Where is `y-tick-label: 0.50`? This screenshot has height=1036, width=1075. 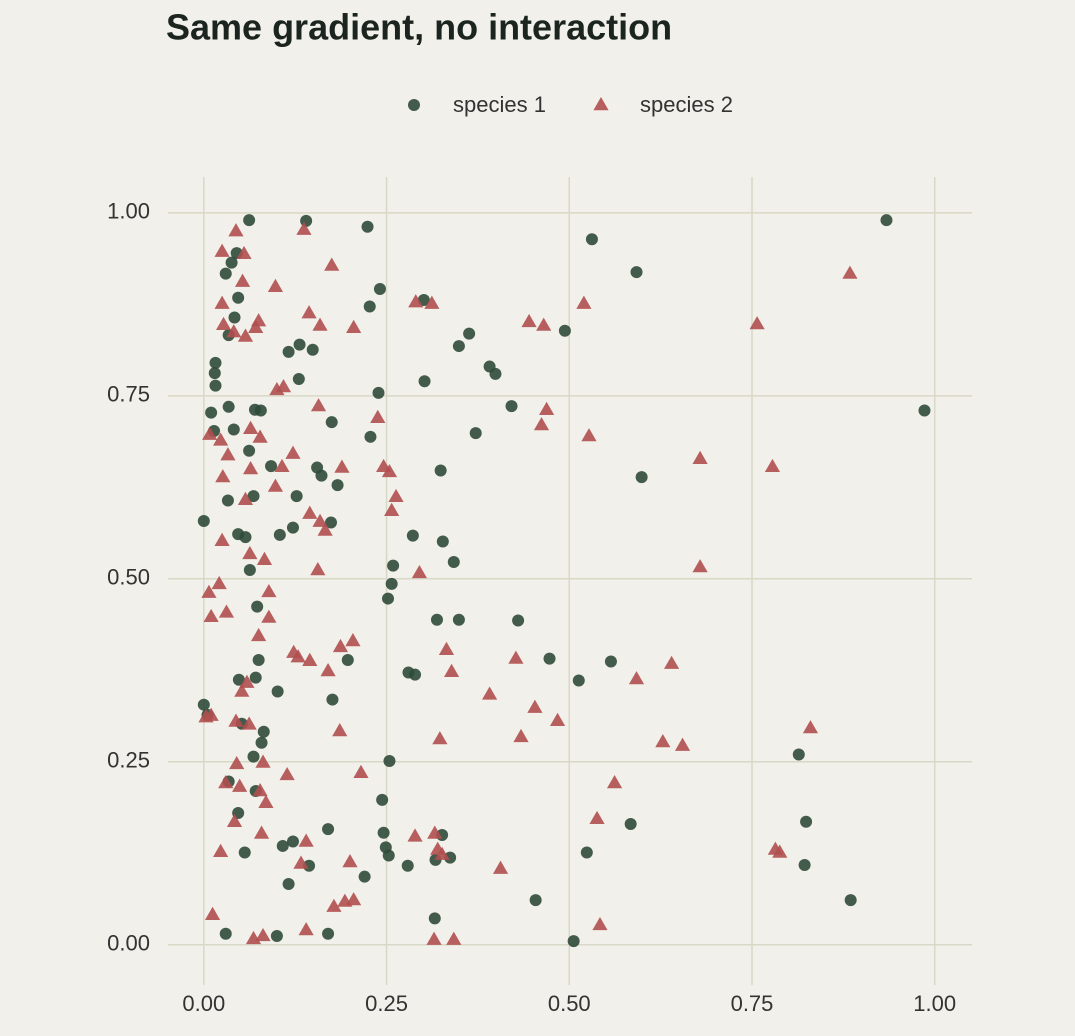
y-tick-label: 0.50 is located at coordinates (128, 577).